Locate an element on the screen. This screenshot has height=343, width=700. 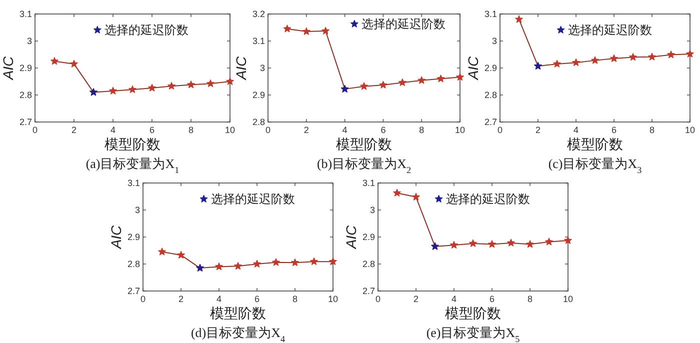
text: (b)目标变量为X$_{2}$ is located at coordinates (364, 165).